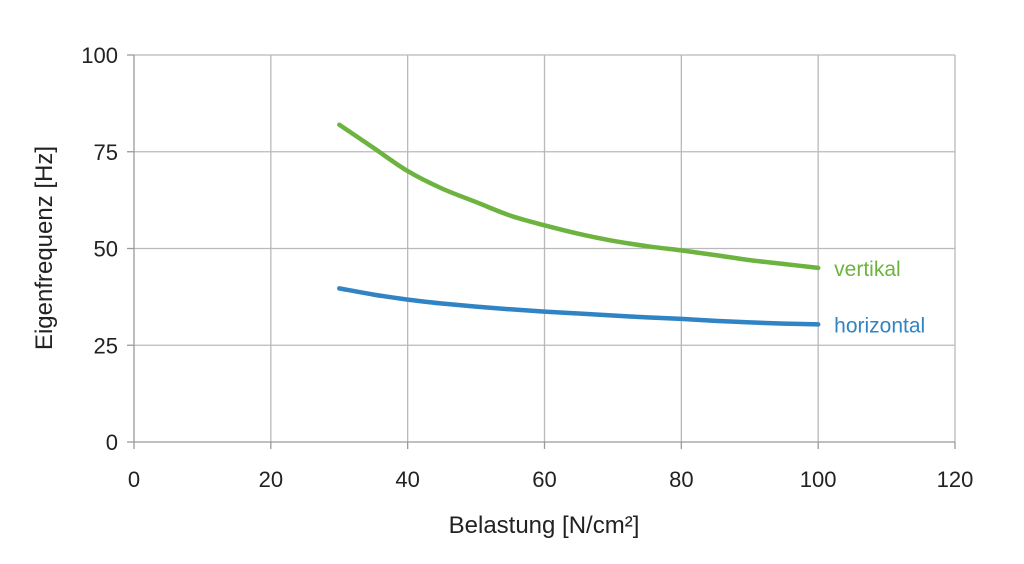  What do you see at coordinates (271, 479) in the screenshot?
I see `x-tick-label: 20` at bounding box center [271, 479].